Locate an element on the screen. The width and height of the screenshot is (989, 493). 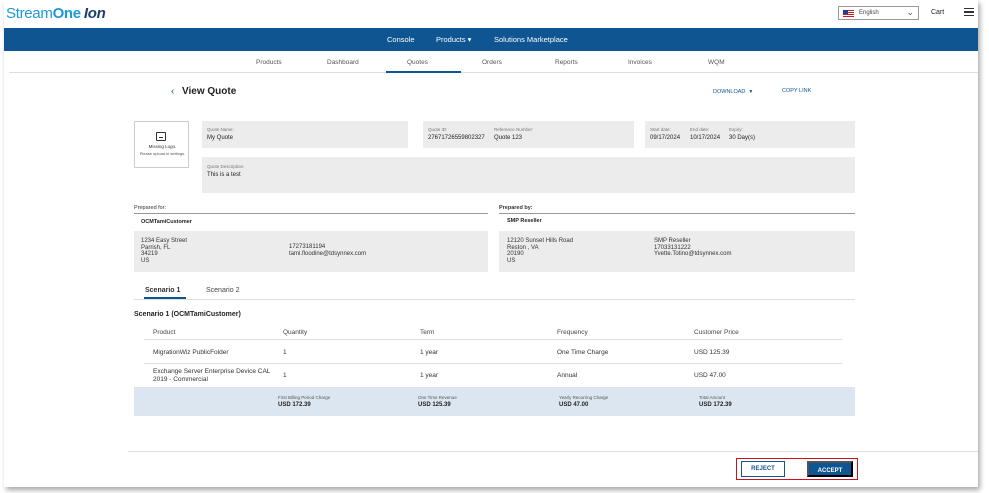
first-billing-value: USD 172.39 is located at coordinates (294, 405).